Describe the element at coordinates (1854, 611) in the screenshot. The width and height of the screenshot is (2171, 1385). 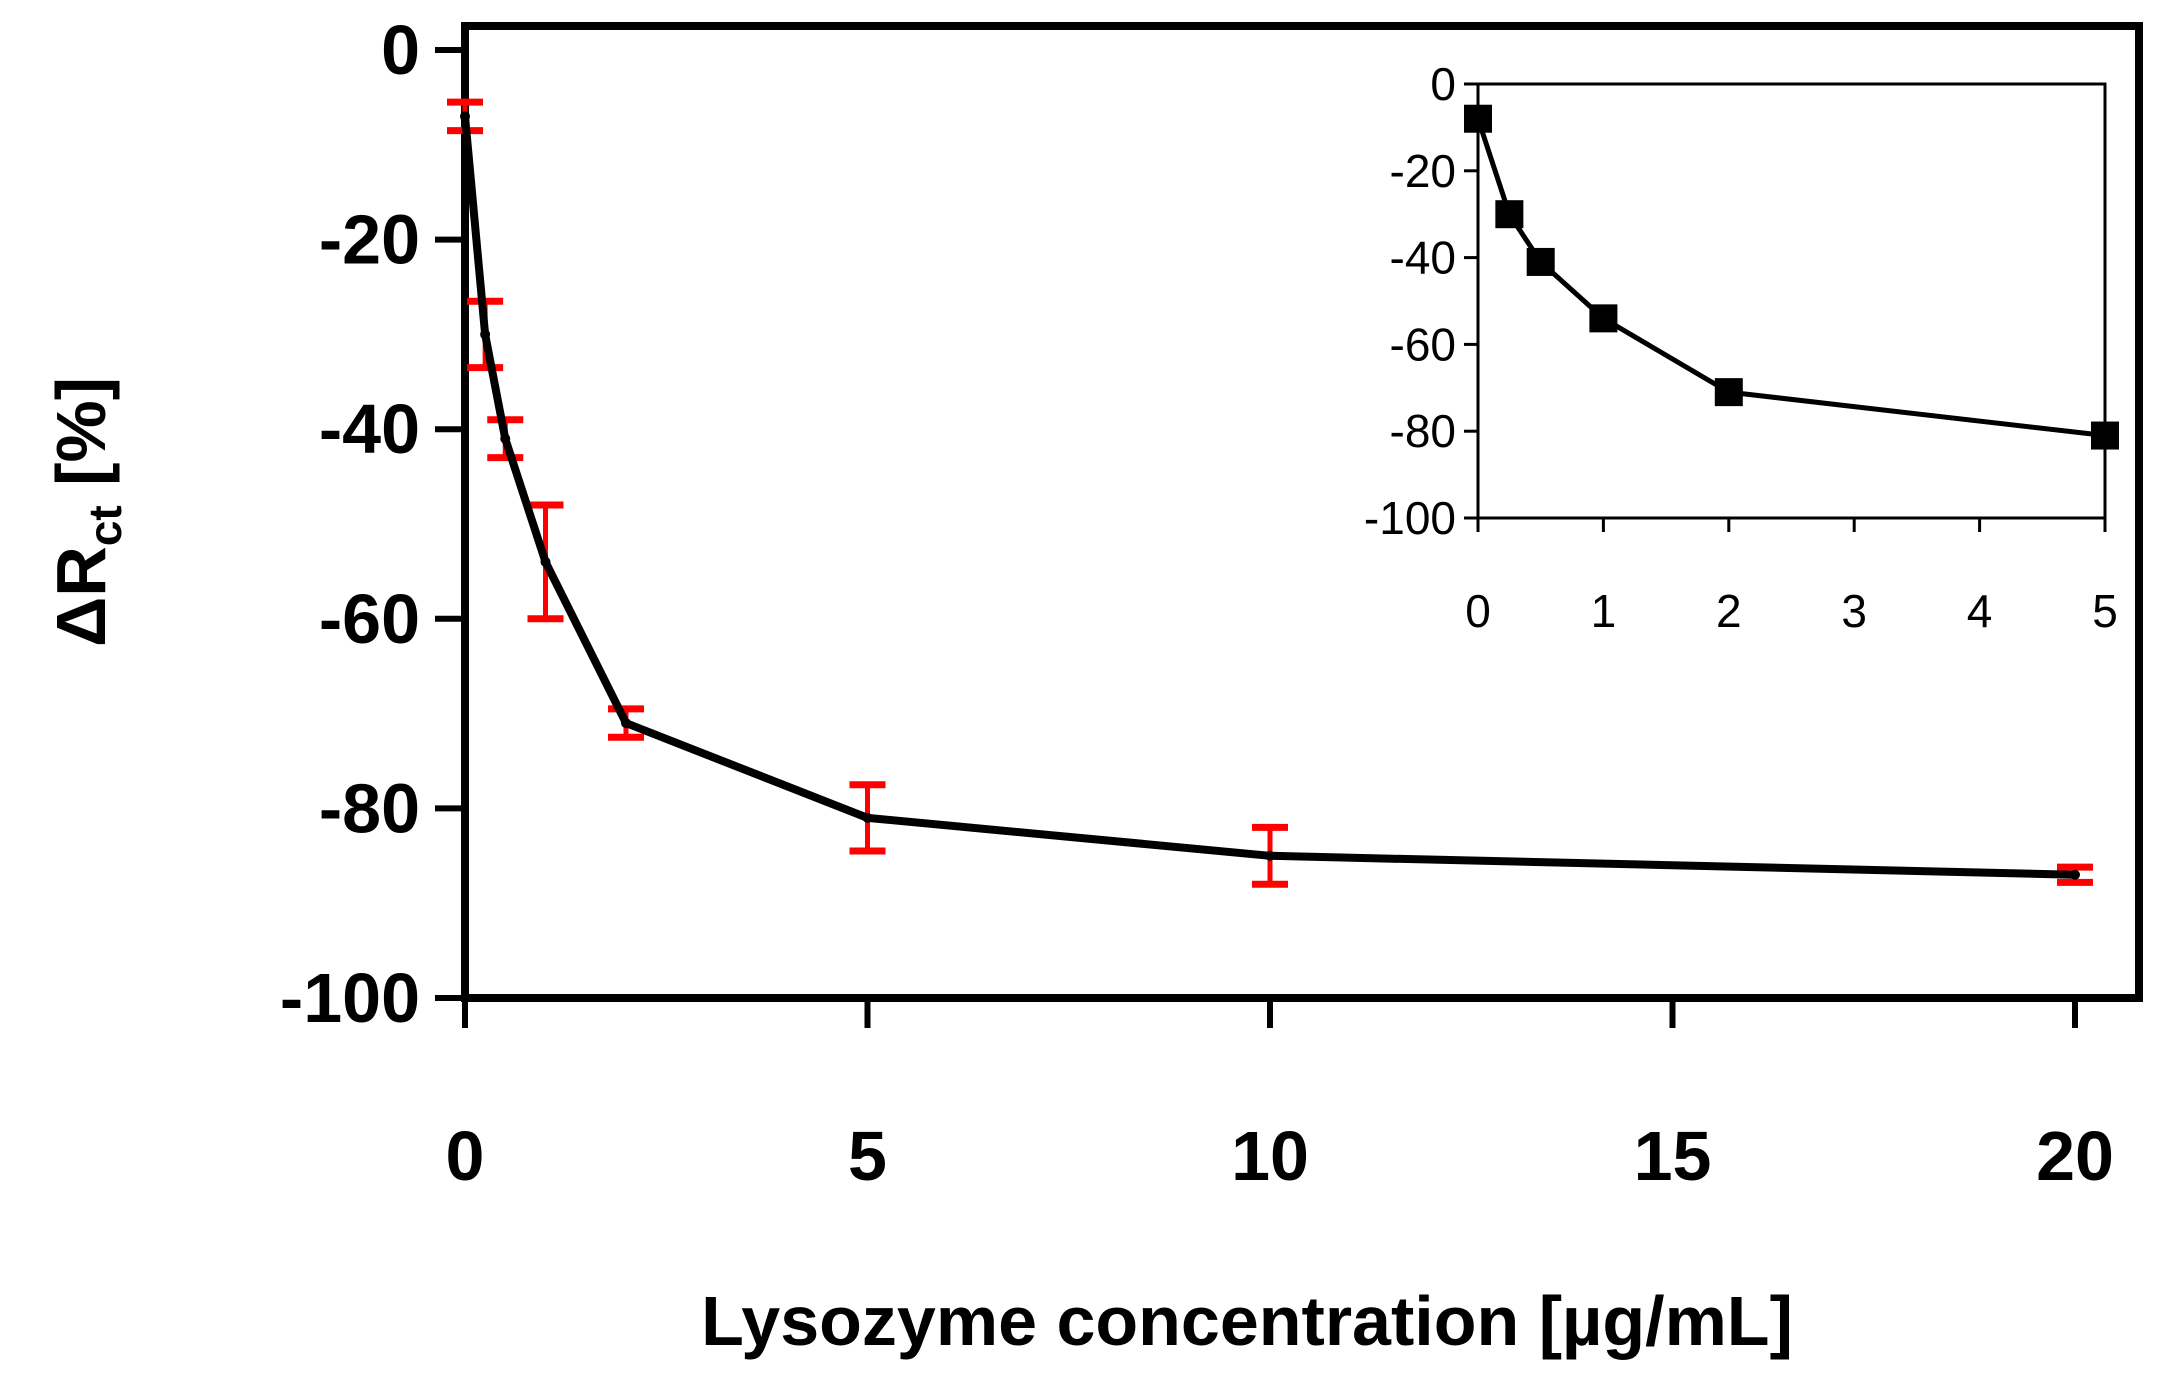
I see `inset-x-tick-label: 3` at that location.